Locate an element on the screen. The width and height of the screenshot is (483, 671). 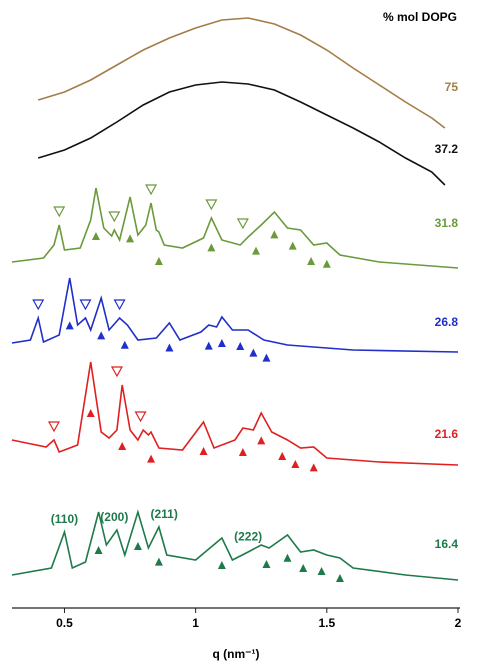
series-label: 37.2 is located at coordinates (447, 149).